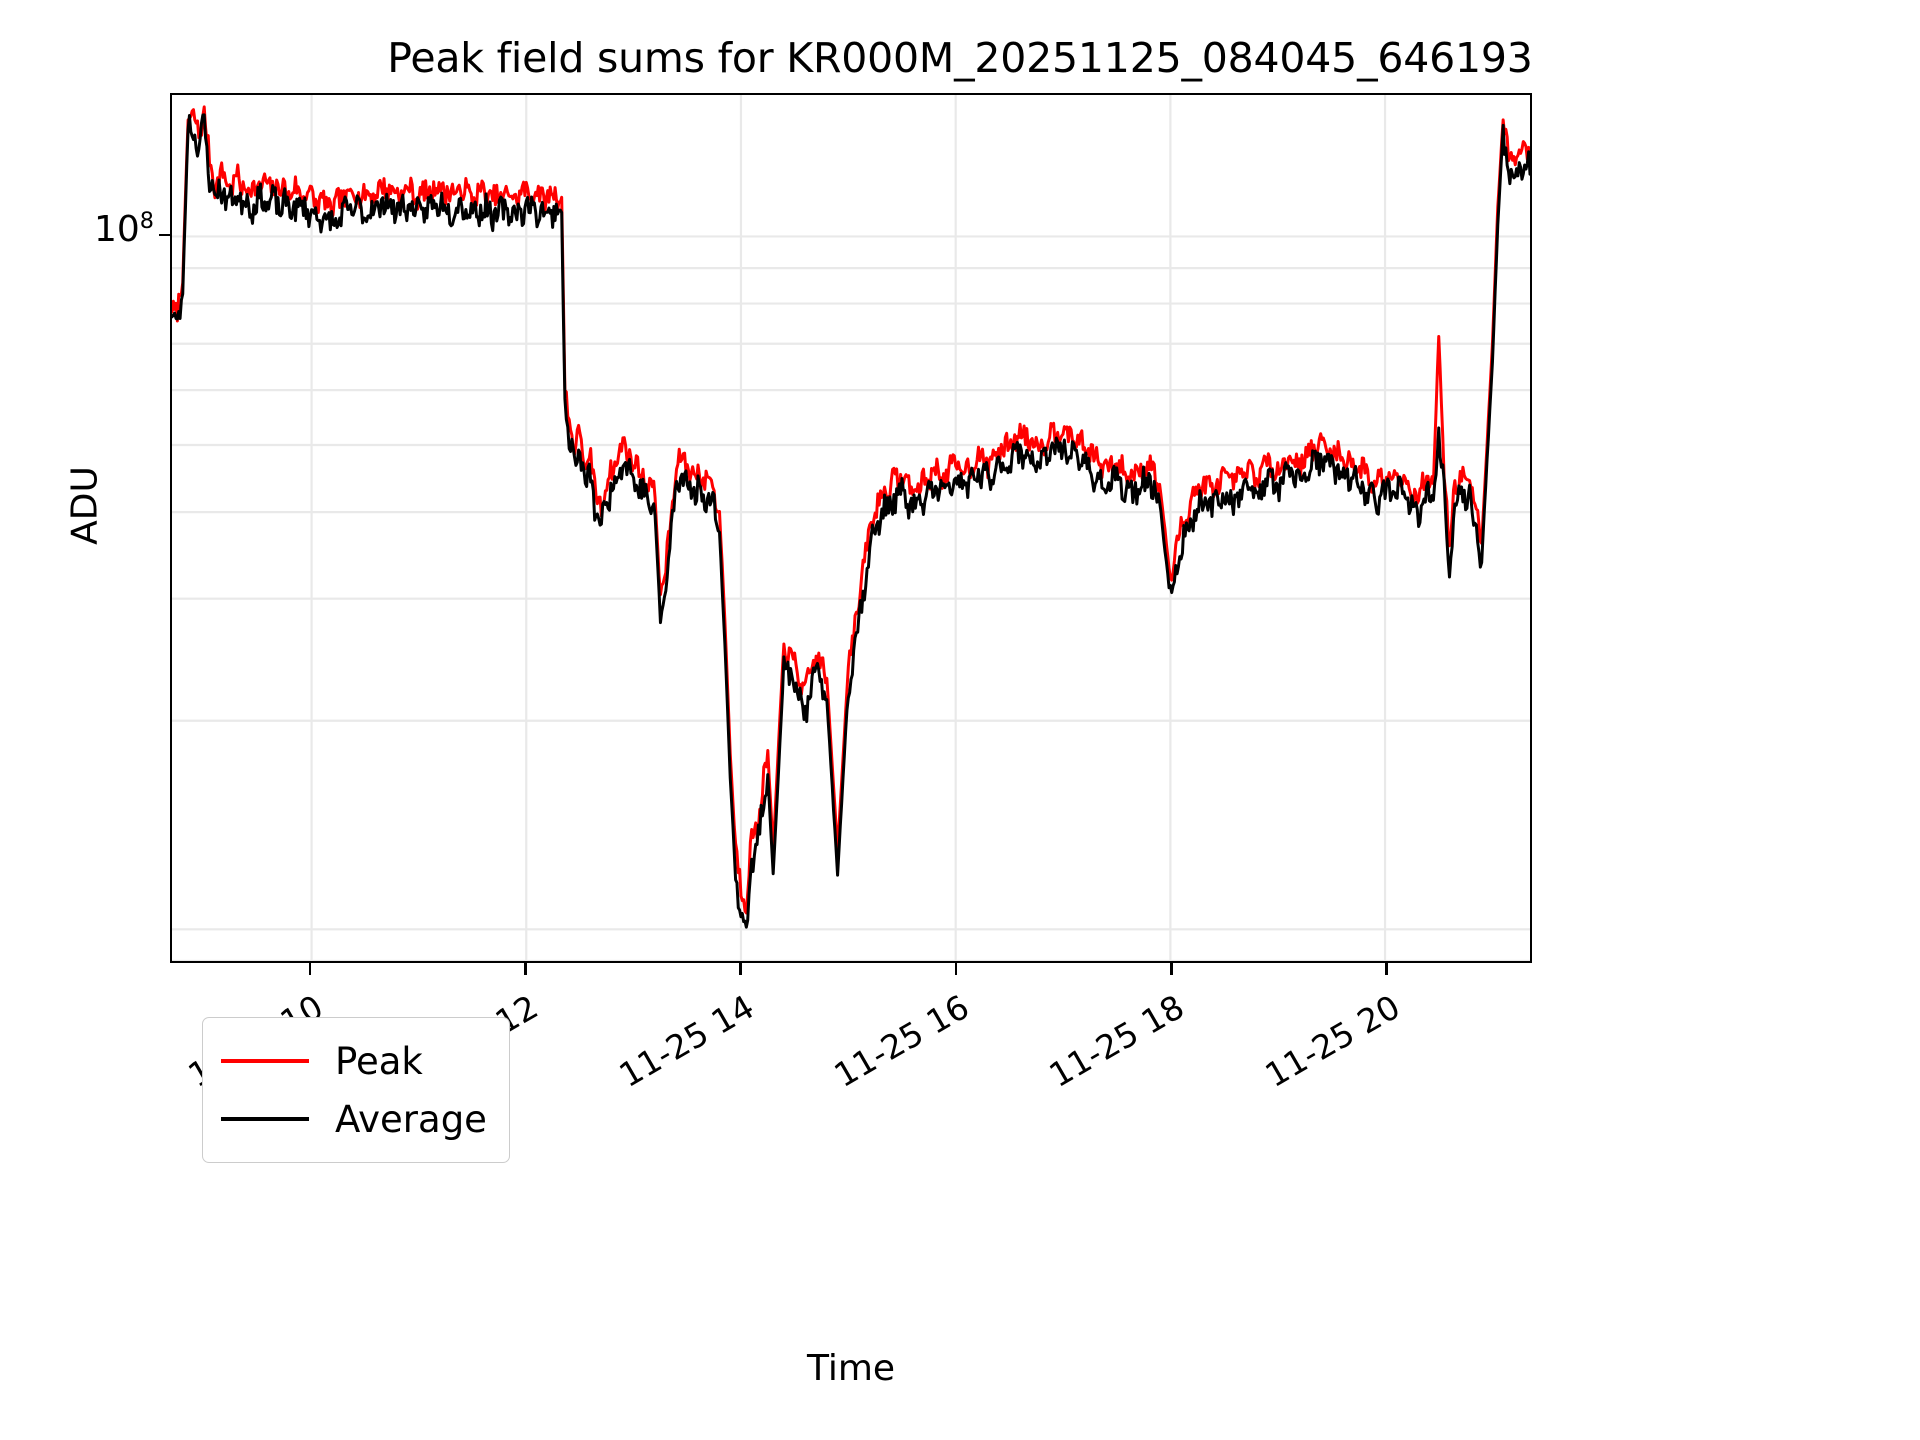  I want to click on legend-label-average: Average, so click(411, 1119).